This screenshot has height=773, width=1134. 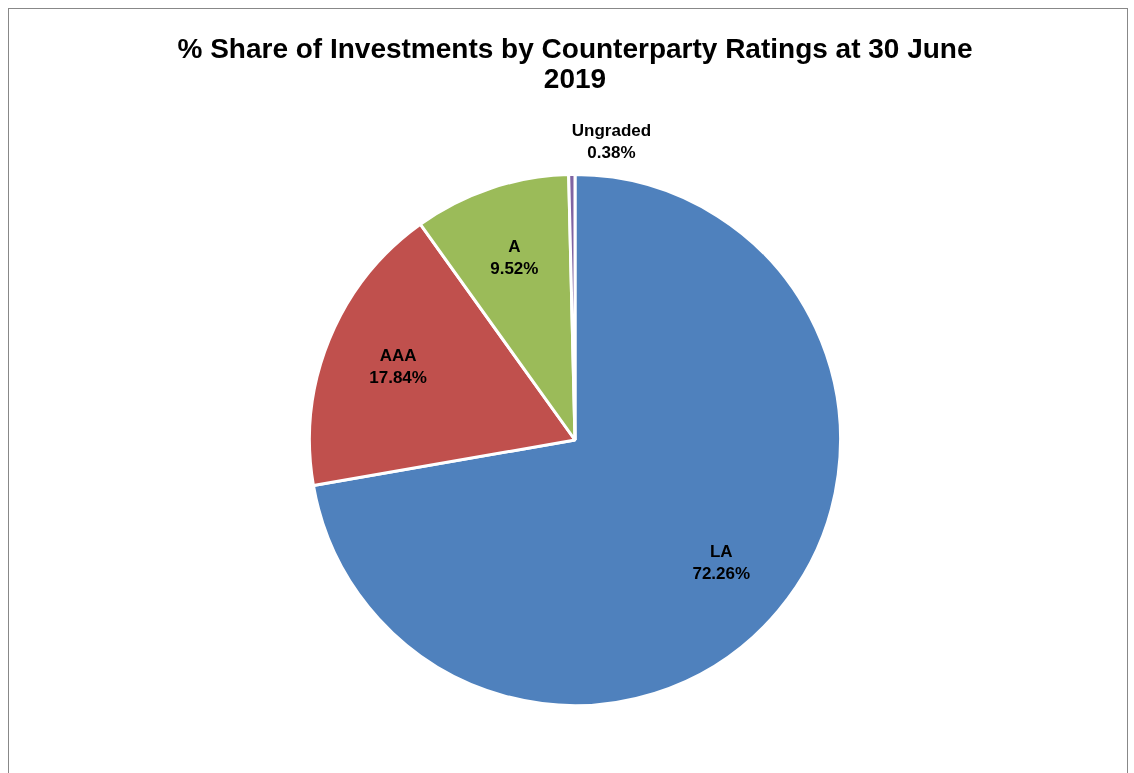 What do you see at coordinates (514, 247) in the screenshot?
I see `slice-label: A` at bounding box center [514, 247].